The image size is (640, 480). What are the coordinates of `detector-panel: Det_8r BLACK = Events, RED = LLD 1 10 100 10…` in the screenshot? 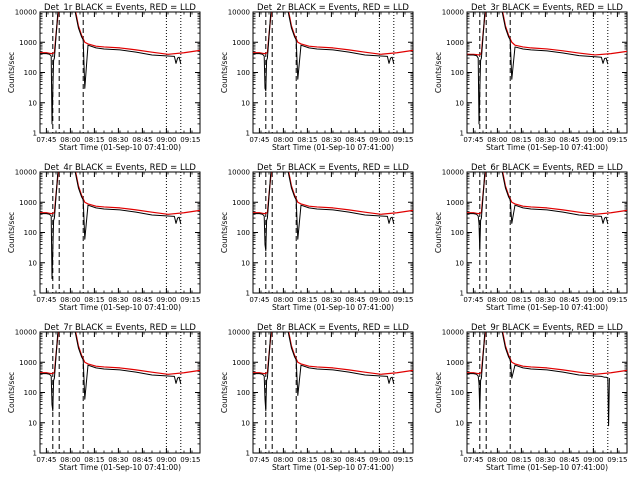 It's located at (317, 397).